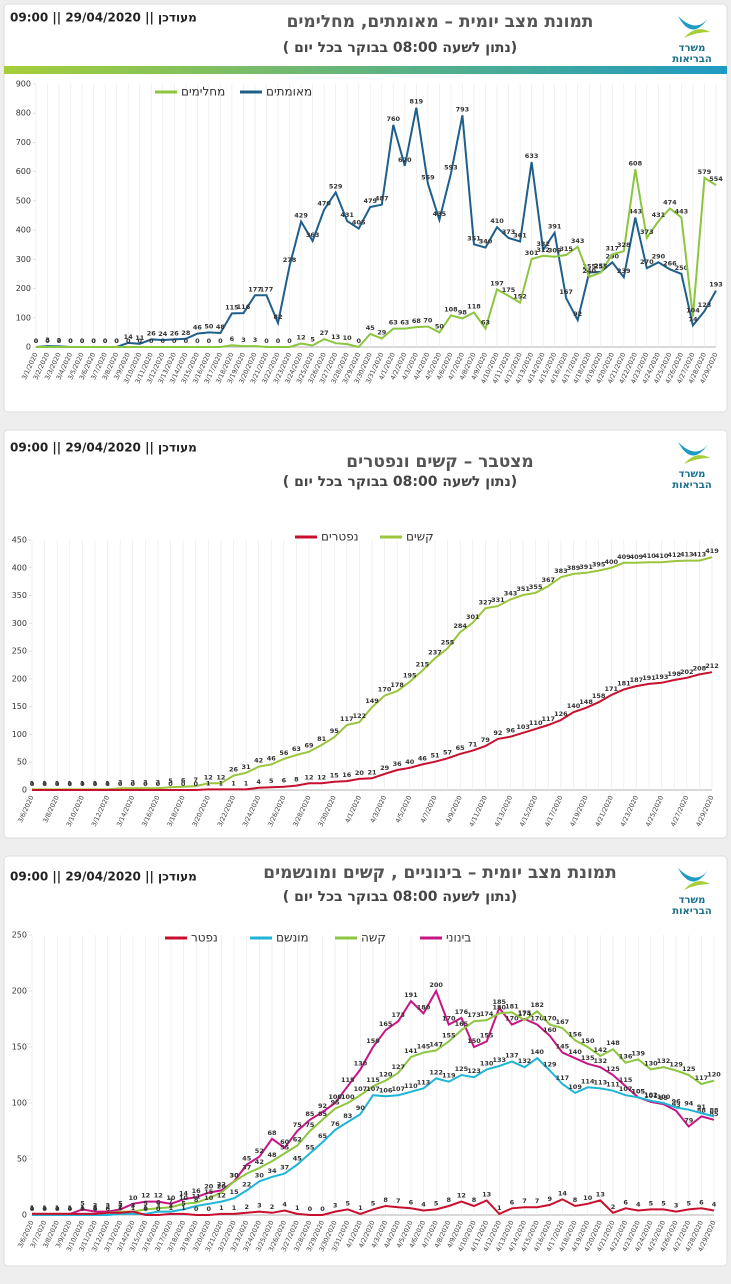  Describe the element at coordinates (163, 334) in the screenshot. I see `data-label: 24` at that location.